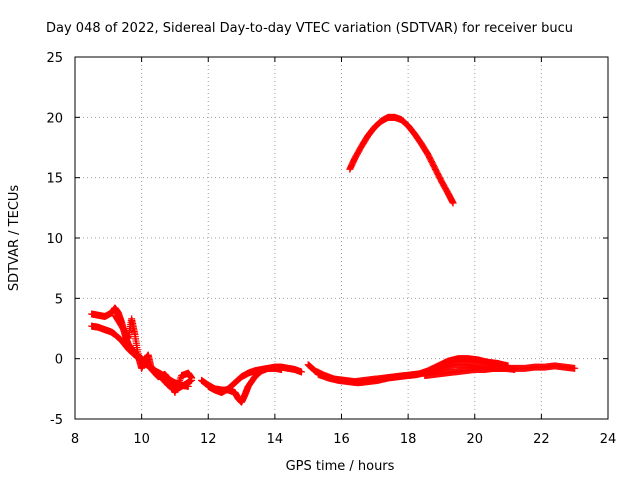 The height and width of the screenshot is (480, 640). What do you see at coordinates (54, 118) in the screenshot?
I see `y-tick-label: 20` at bounding box center [54, 118].